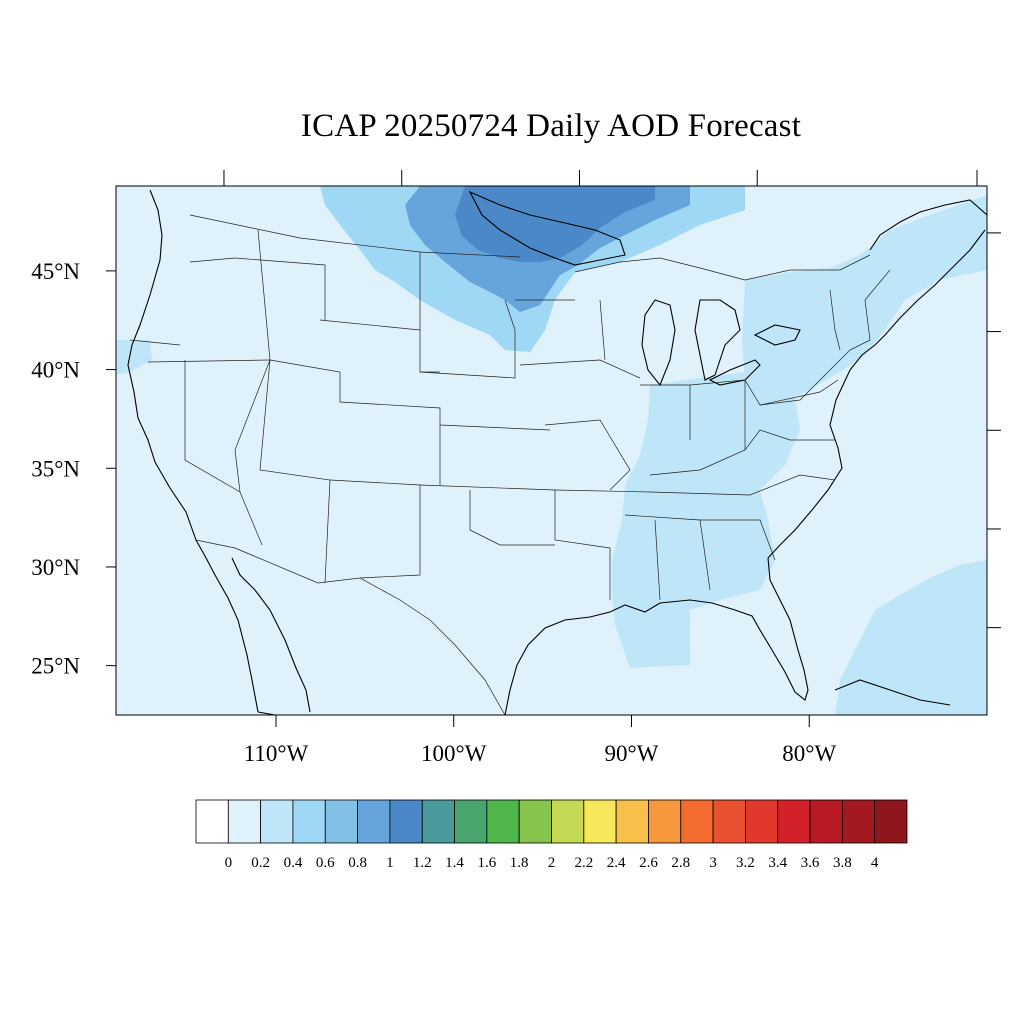 This screenshot has width=1024, height=1024. What do you see at coordinates (293, 863) in the screenshot?
I see `colorbar-label: 0.4` at bounding box center [293, 863].